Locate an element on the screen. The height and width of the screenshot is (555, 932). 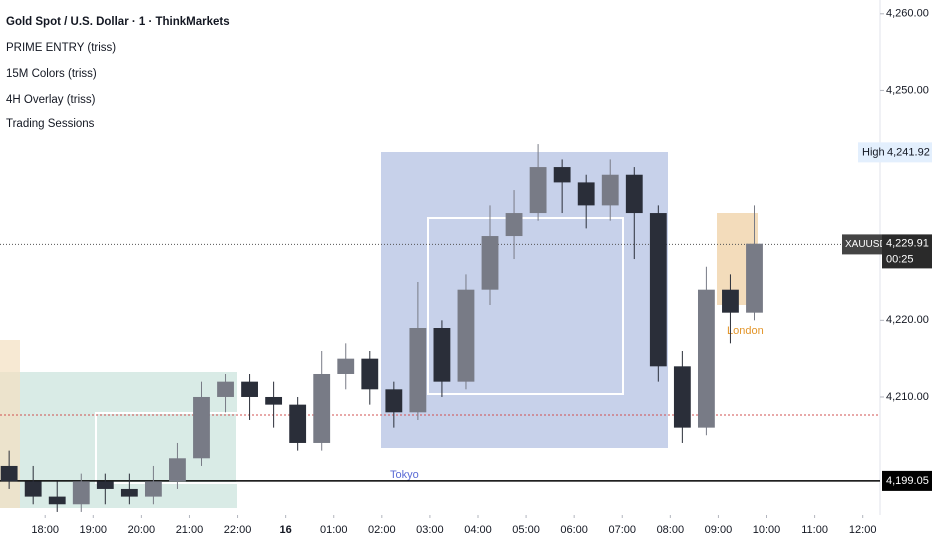
x-tick-label: 05:00 is located at coordinates (526, 530).